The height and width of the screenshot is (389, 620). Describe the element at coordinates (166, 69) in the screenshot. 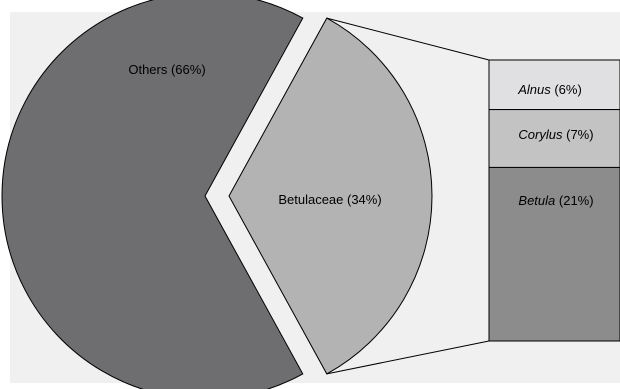

I see `slice-label-others: Others (66%)` at that location.